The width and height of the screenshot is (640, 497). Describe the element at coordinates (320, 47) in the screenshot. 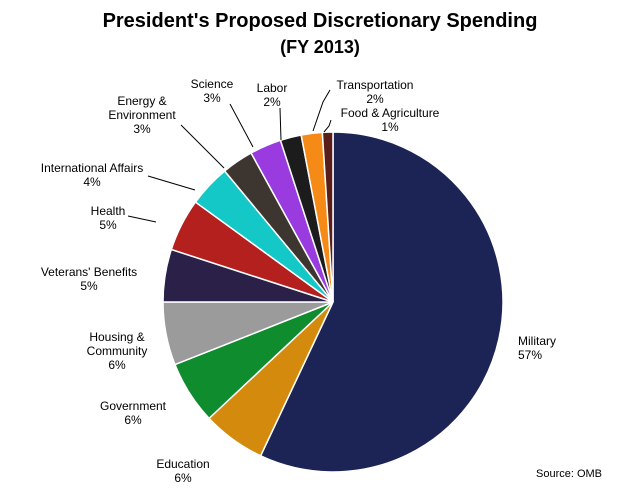

I see `chart-subtitle: (FY 2013)` at that location.